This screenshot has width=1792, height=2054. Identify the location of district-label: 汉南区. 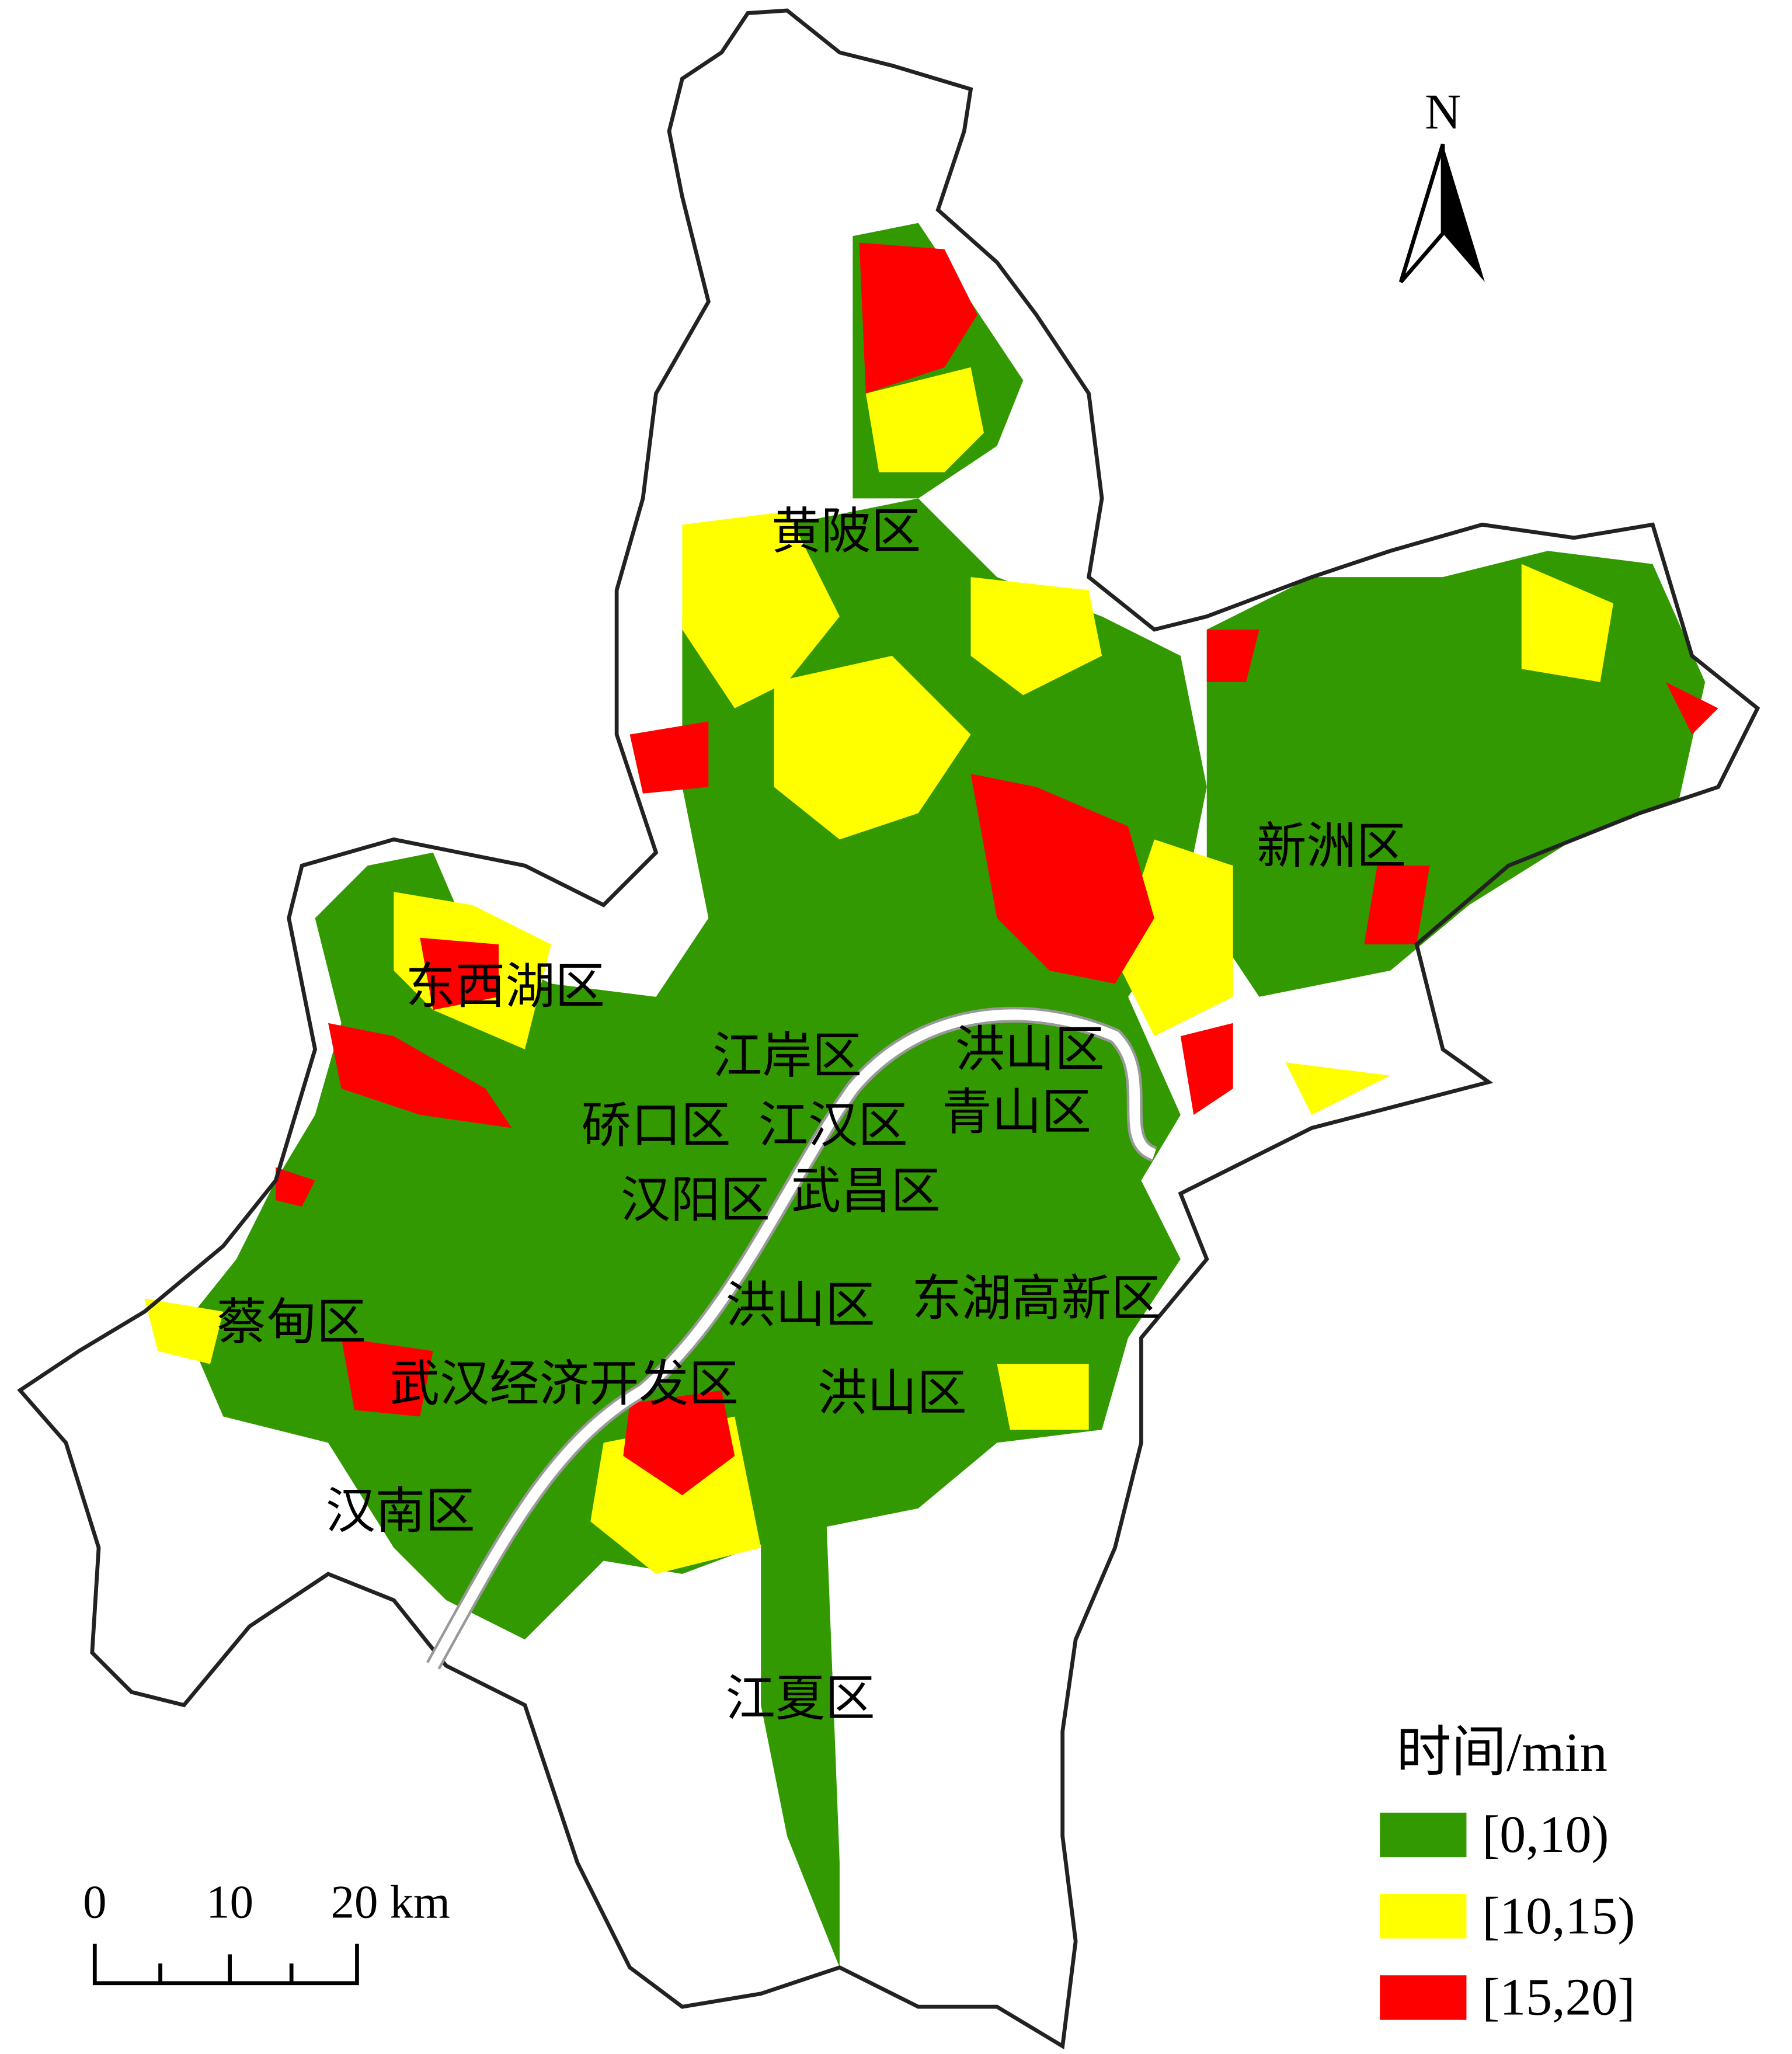
(400, 1511).